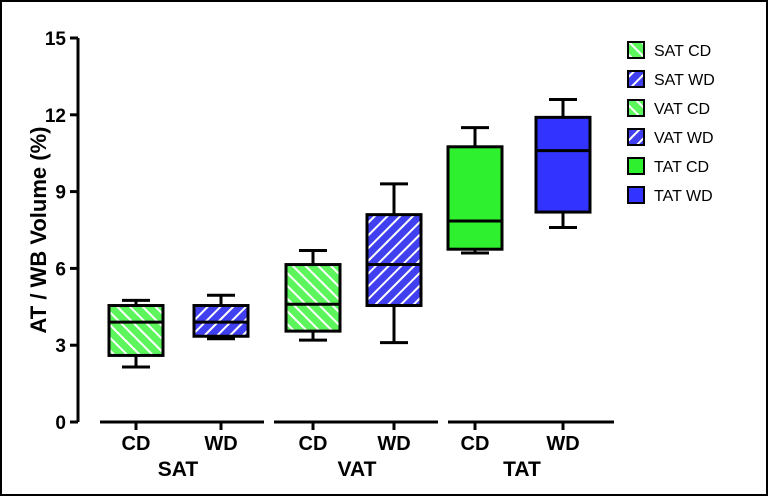  I want to click on legend-item: TAT CD, so click(668, 166).